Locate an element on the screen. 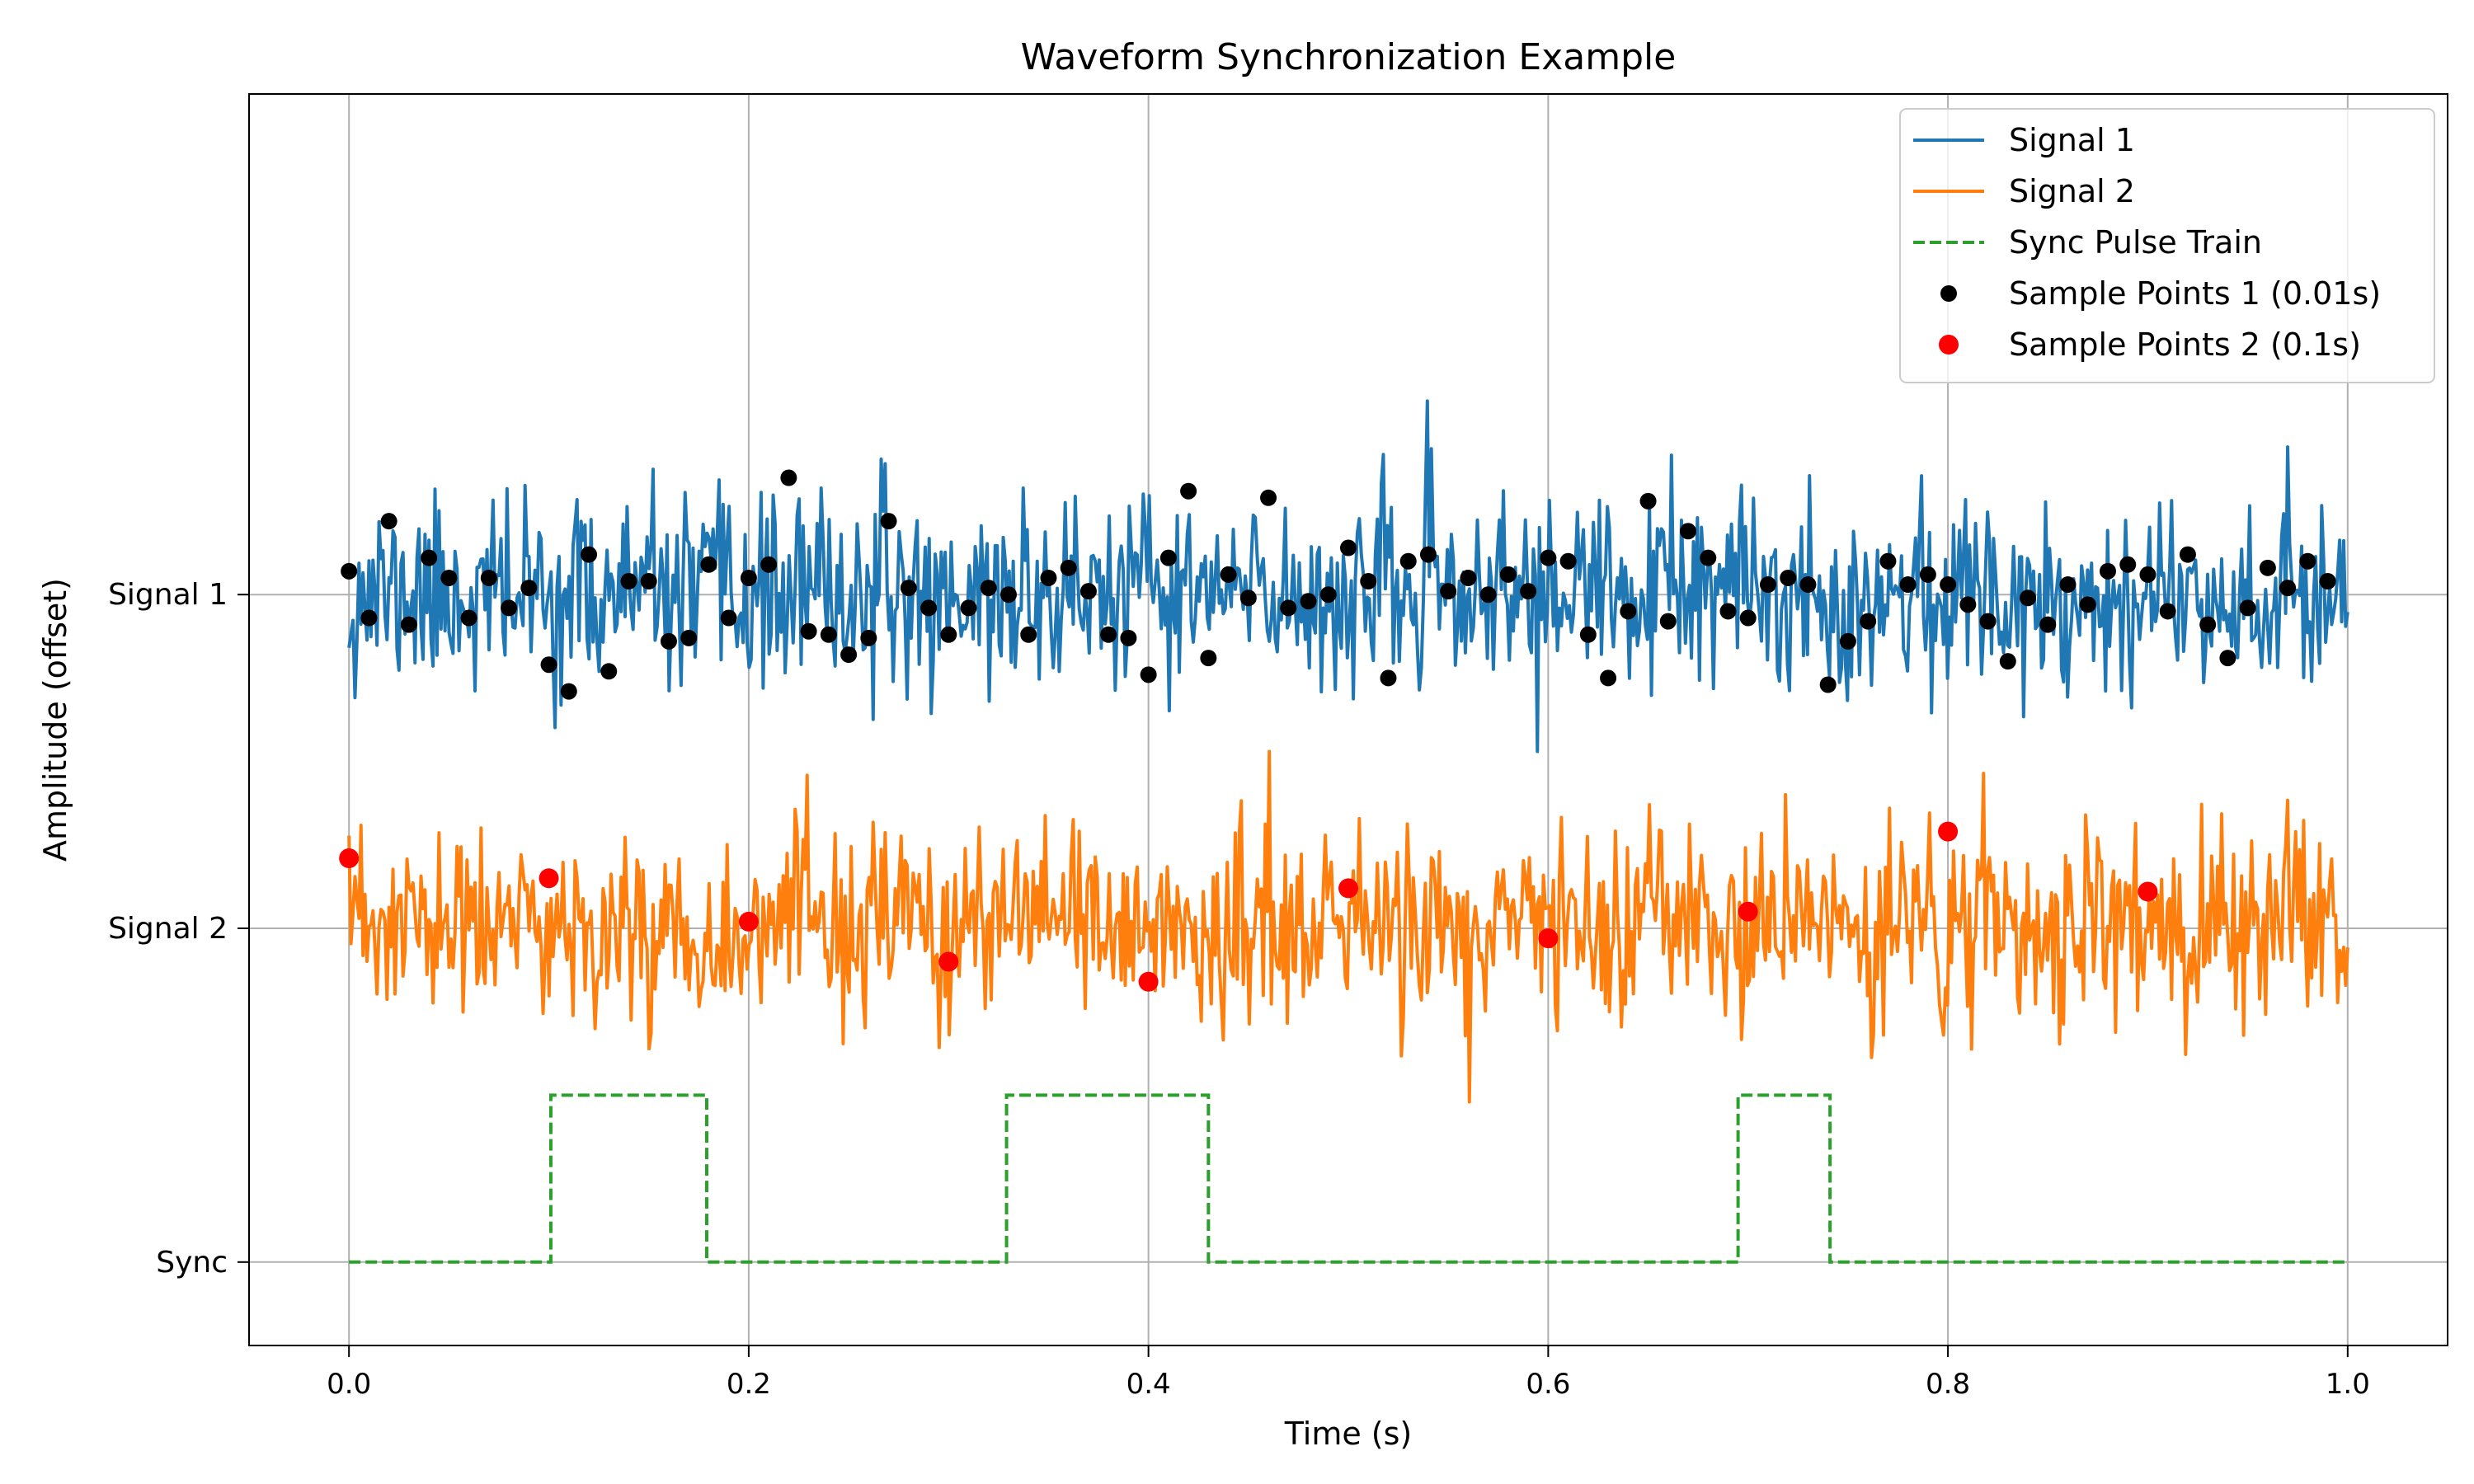  y-tick-label-1: Signal 2 is located at coordinates (168, 929).